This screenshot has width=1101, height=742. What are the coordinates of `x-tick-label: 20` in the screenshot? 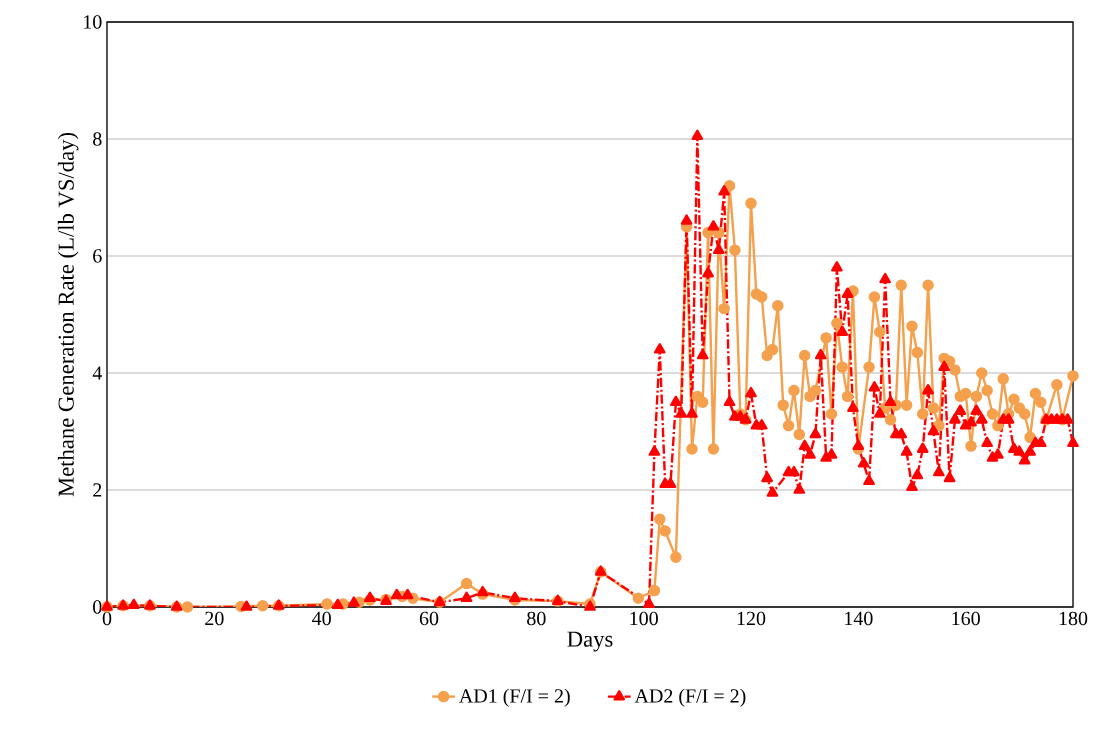 It's located at (214, 618).